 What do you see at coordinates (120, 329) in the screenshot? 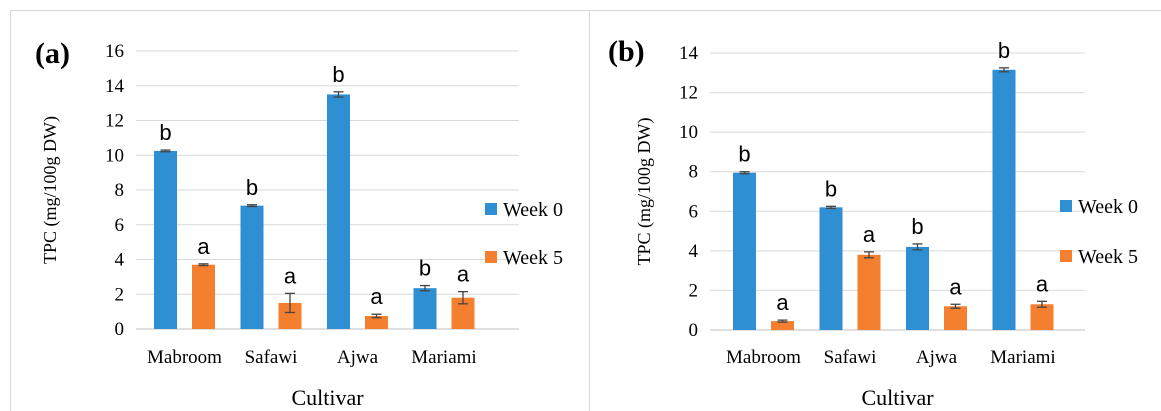
I see `chart-a-ytick-label: 0` at bounding box center [120, 329].